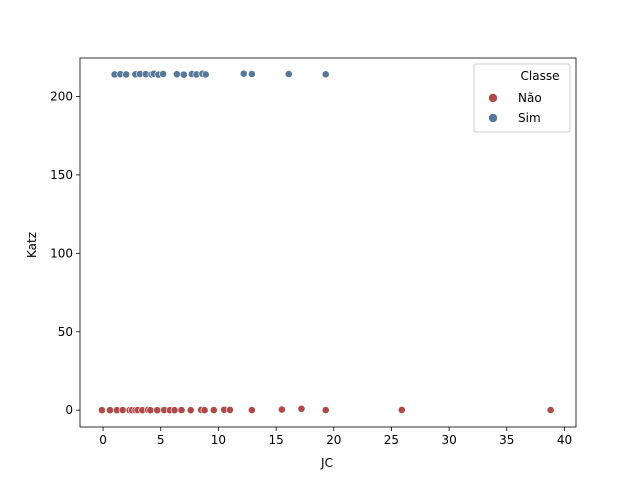  I want to click on legend-title: Classe, so click(540, 76).